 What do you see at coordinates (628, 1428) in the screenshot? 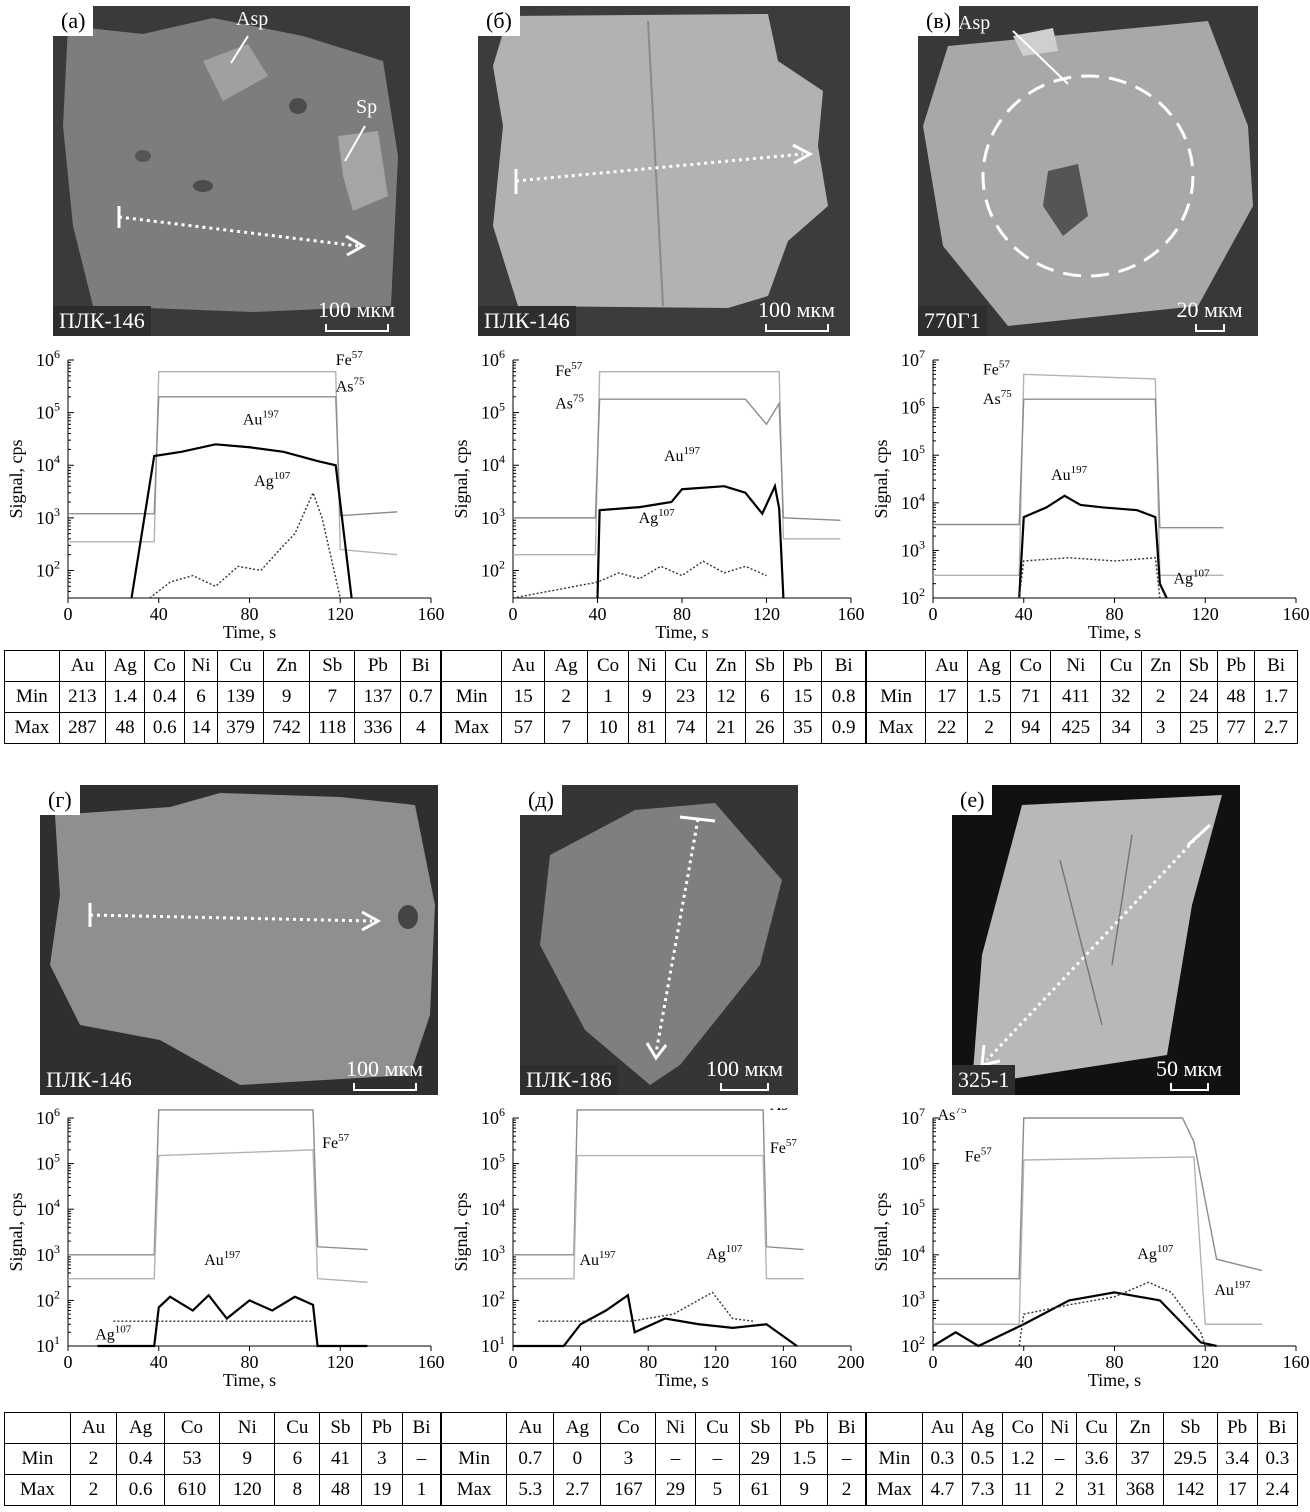
I see `column-header: Co` at bounding box center [628, 1428].